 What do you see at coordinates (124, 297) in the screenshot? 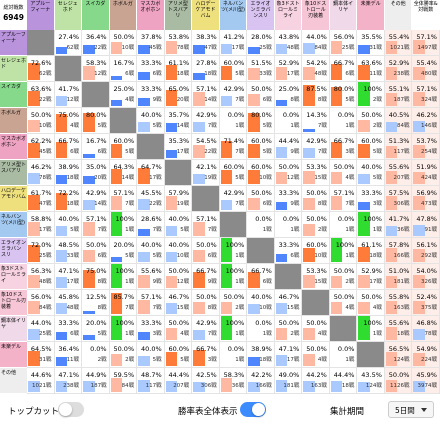
I see `win-rate: 85.7%` at bounding box center [124, 297].